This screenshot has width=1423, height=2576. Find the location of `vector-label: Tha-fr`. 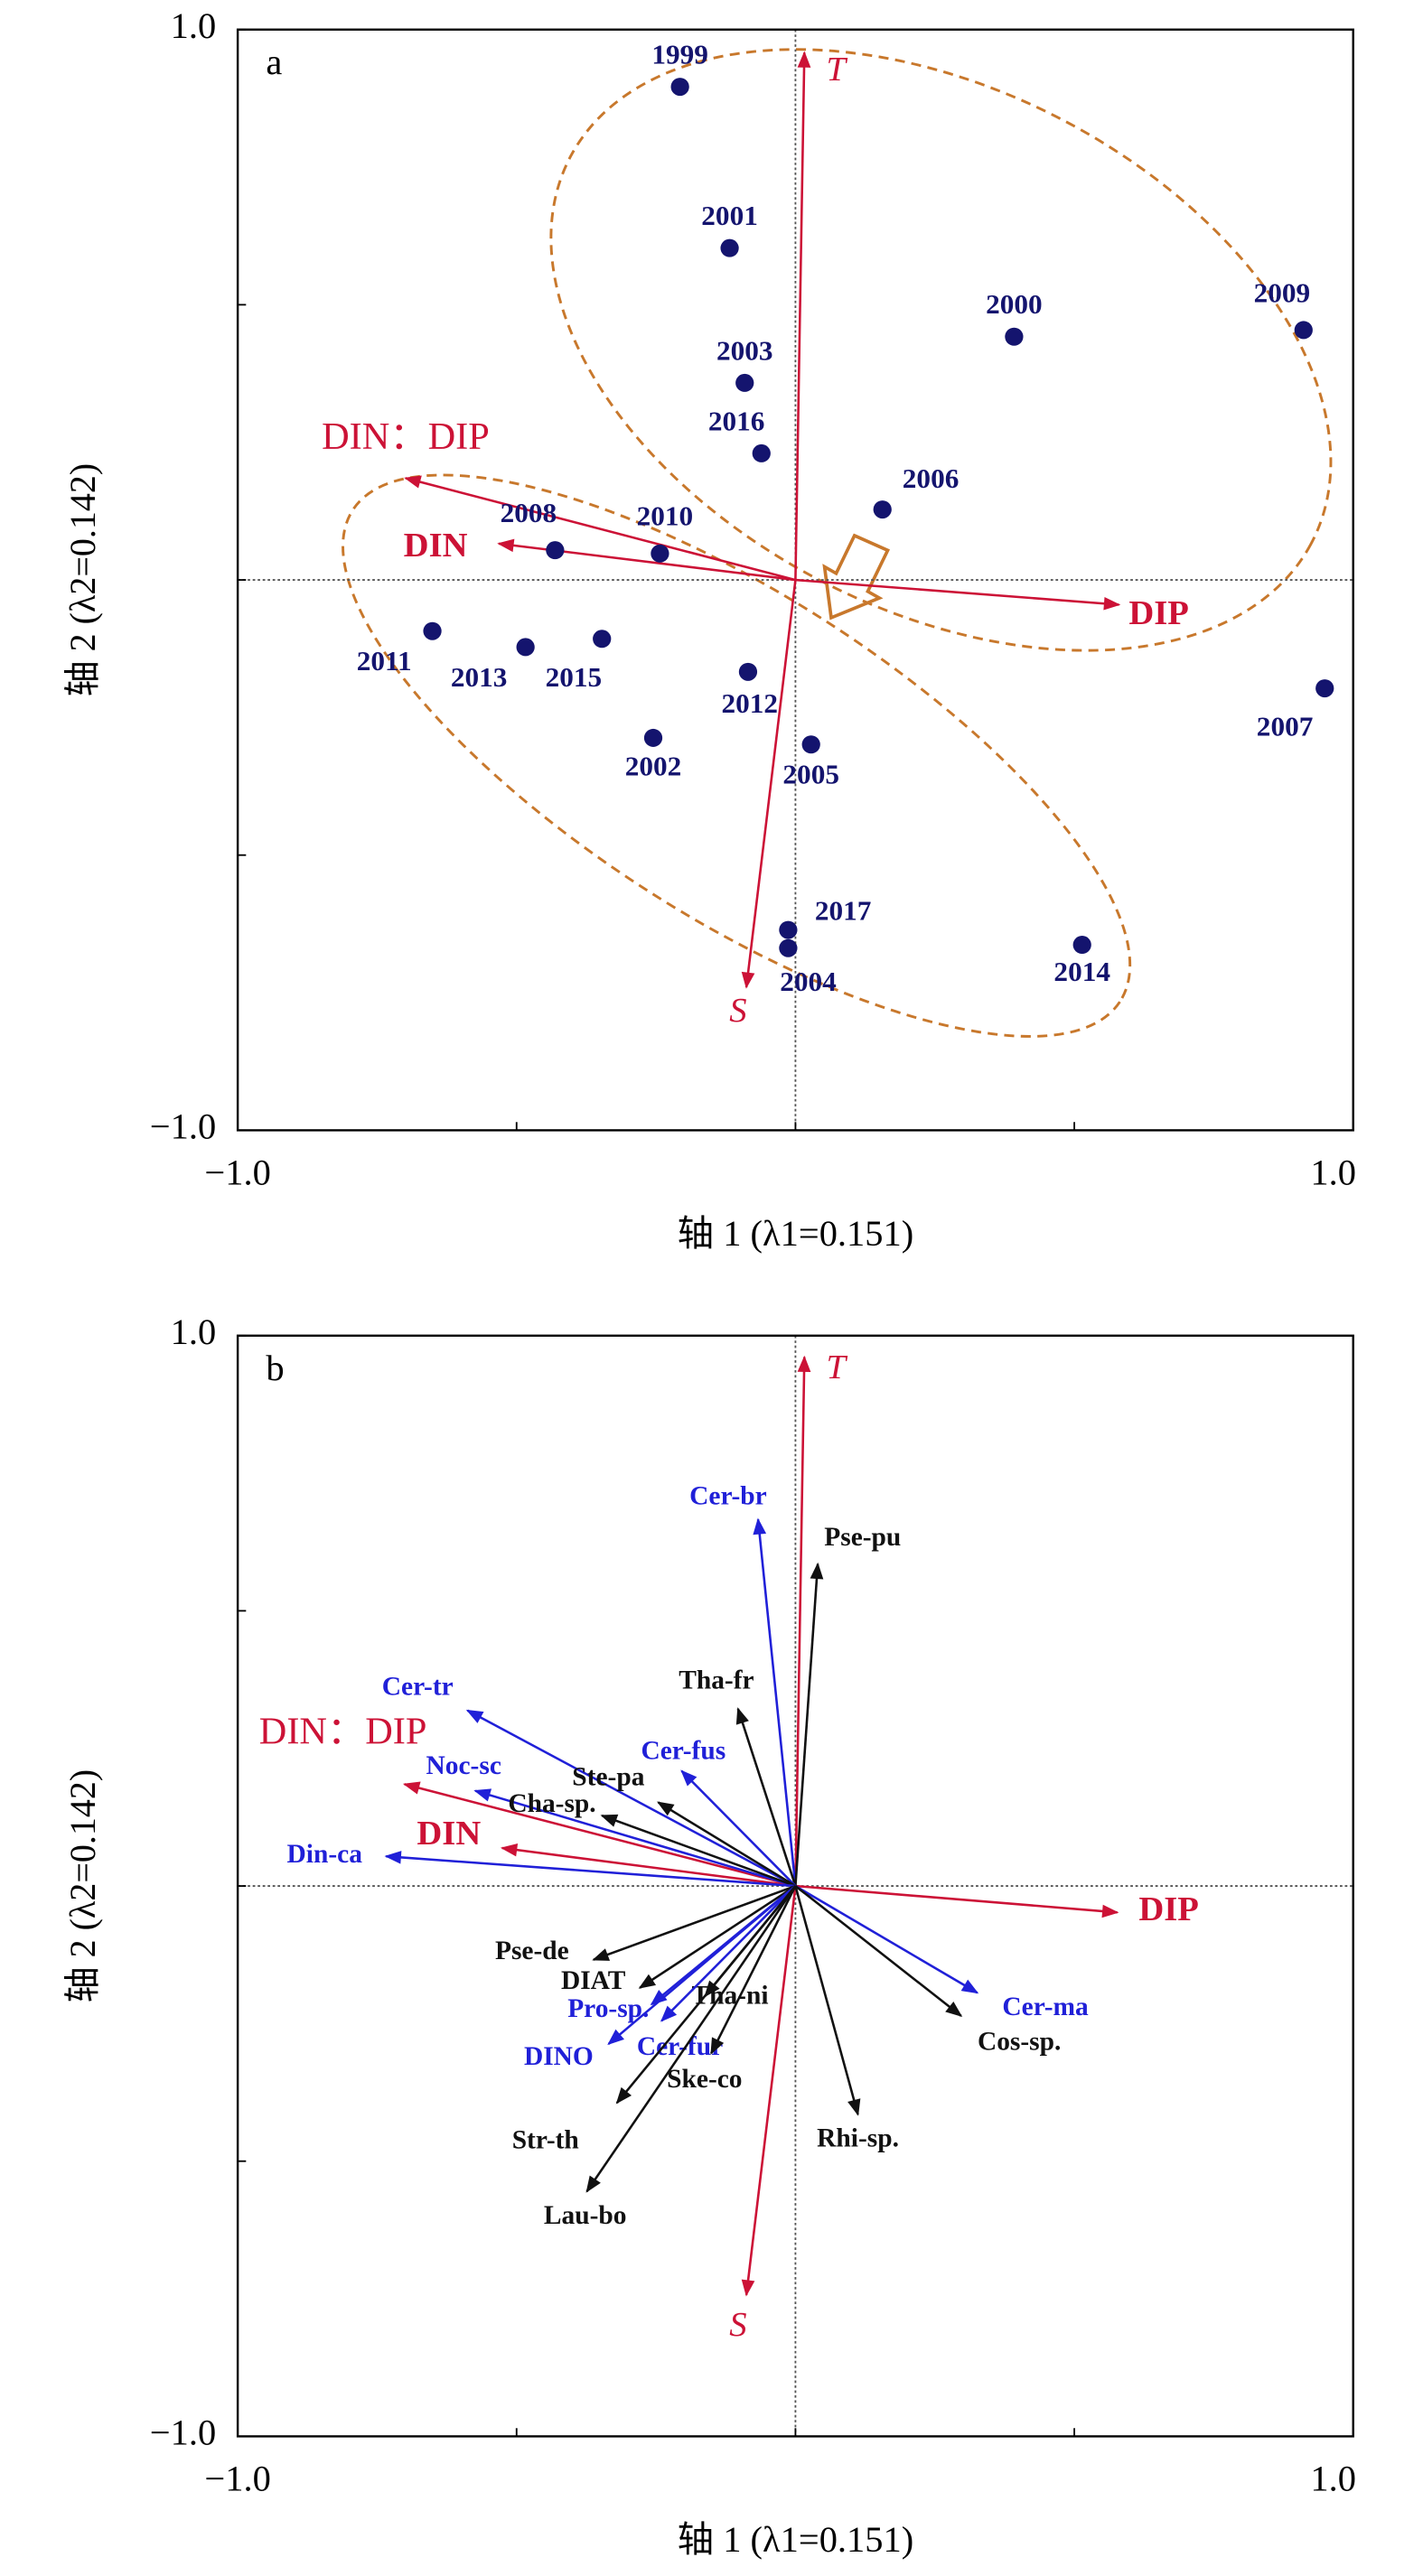

vector-label: Tha-fr is located at coordinates (716, 1680).